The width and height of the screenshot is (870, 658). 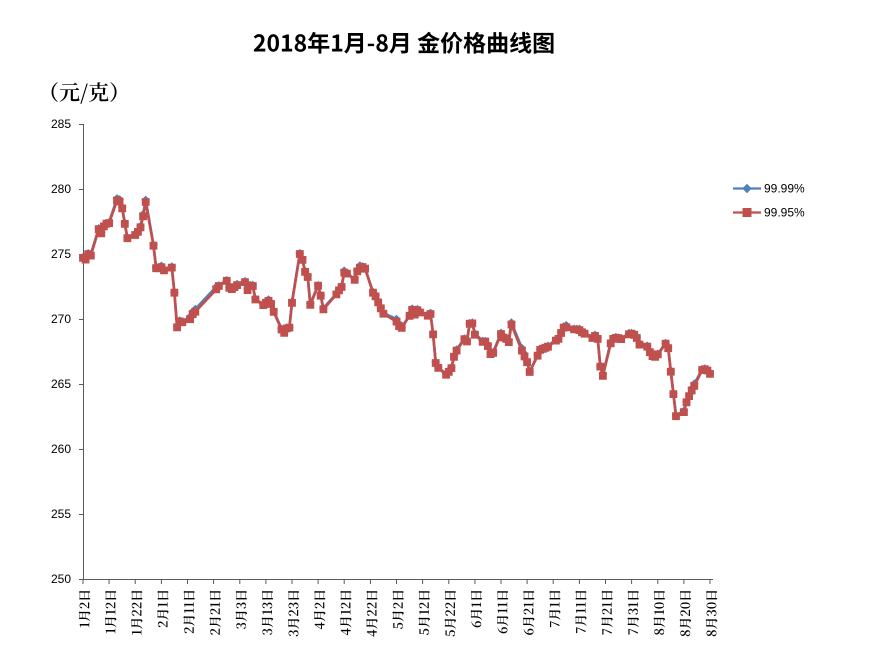 What do you see at coordinates (61, 319) in the screenshot?
I see `svg-text: 270` at bounding box center [61, 319].